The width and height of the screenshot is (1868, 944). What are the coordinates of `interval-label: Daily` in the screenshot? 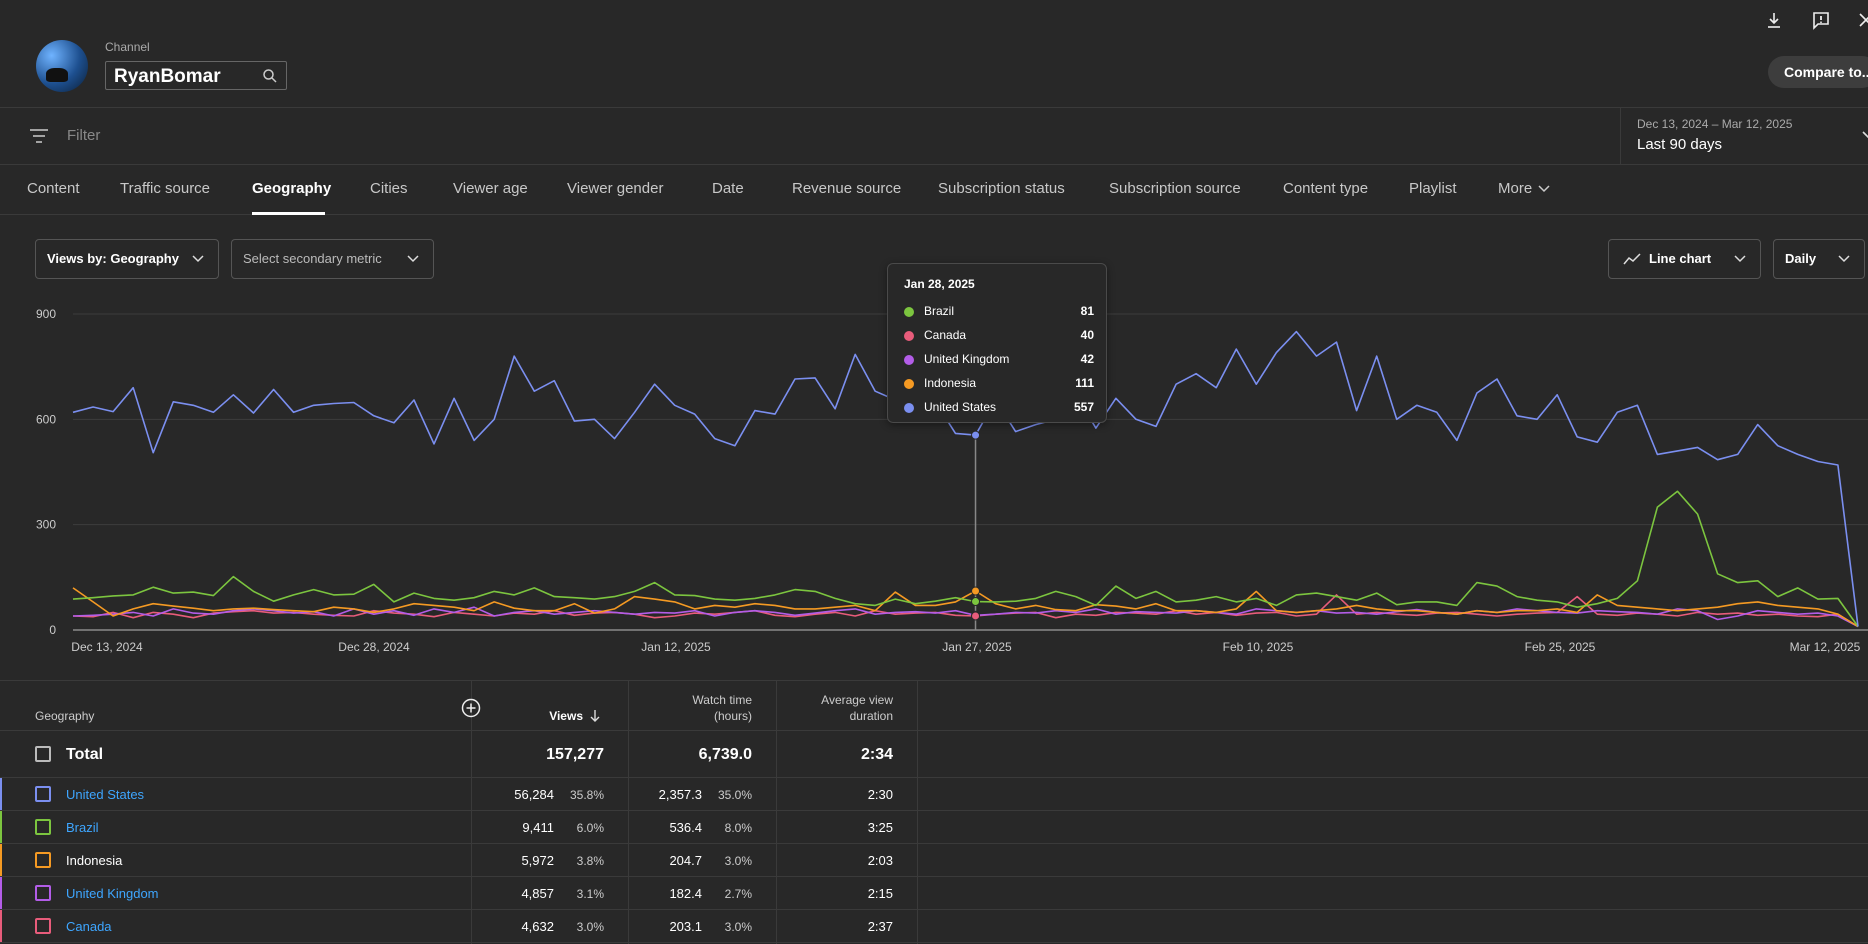 It's located at (1801, 258).